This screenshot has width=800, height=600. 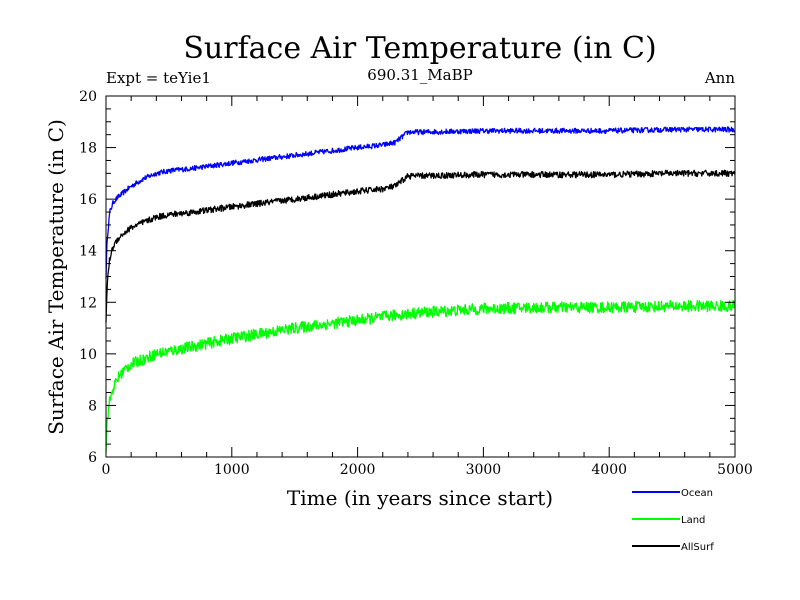 What do you see at coordinates (419, 75) in the screenshot?
I see `age-label: 690.31_MaBP` at bounding box center [419, 75].